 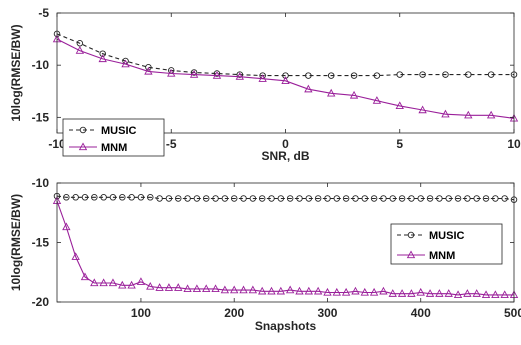 I want to click on series-music, so click(x=285, y=54).